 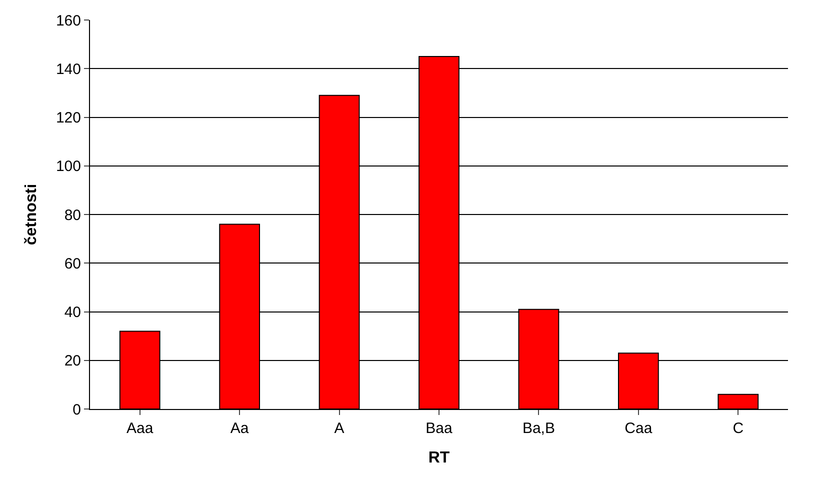 What do you see at coordinates (76, 409) in the screenshot?
I see `y-tick-label: 0` at bounding box center [76, 409].